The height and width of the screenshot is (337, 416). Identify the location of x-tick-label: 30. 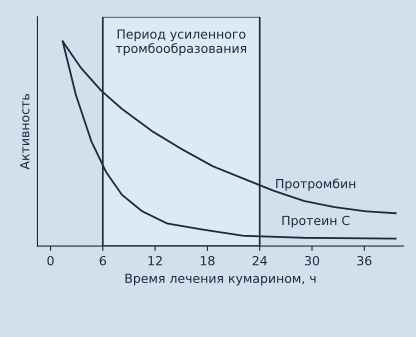
(312, 261).